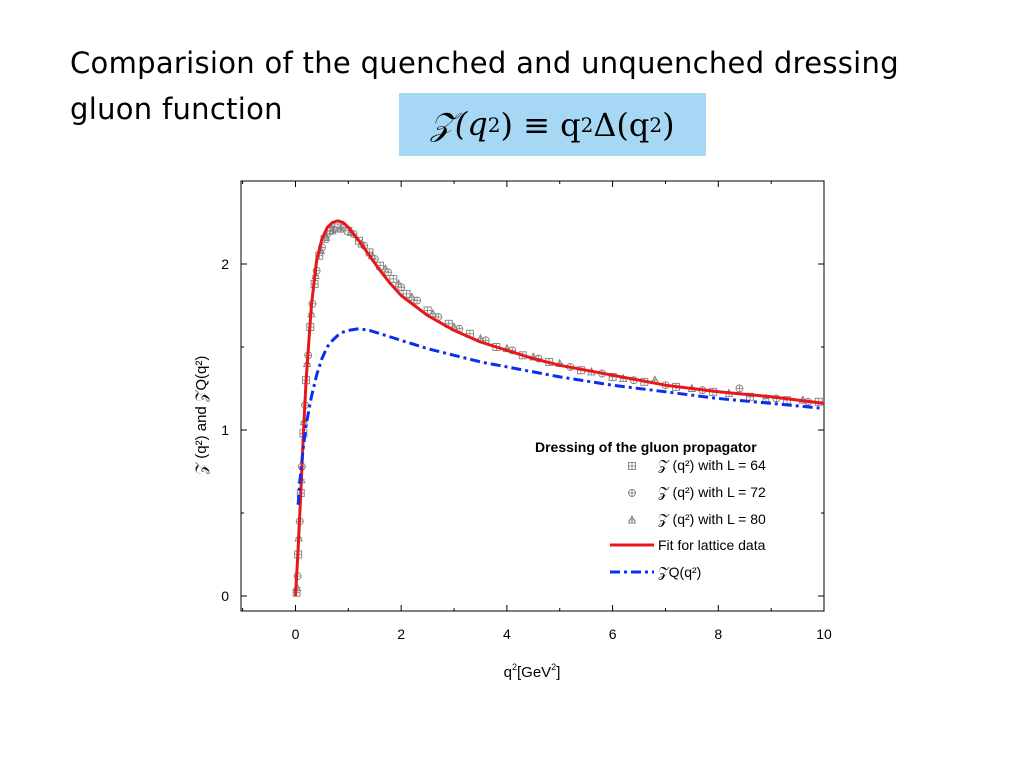 The image size is (1024, 768). I want to click on formula-exp-3: 2, so click(656, 124).